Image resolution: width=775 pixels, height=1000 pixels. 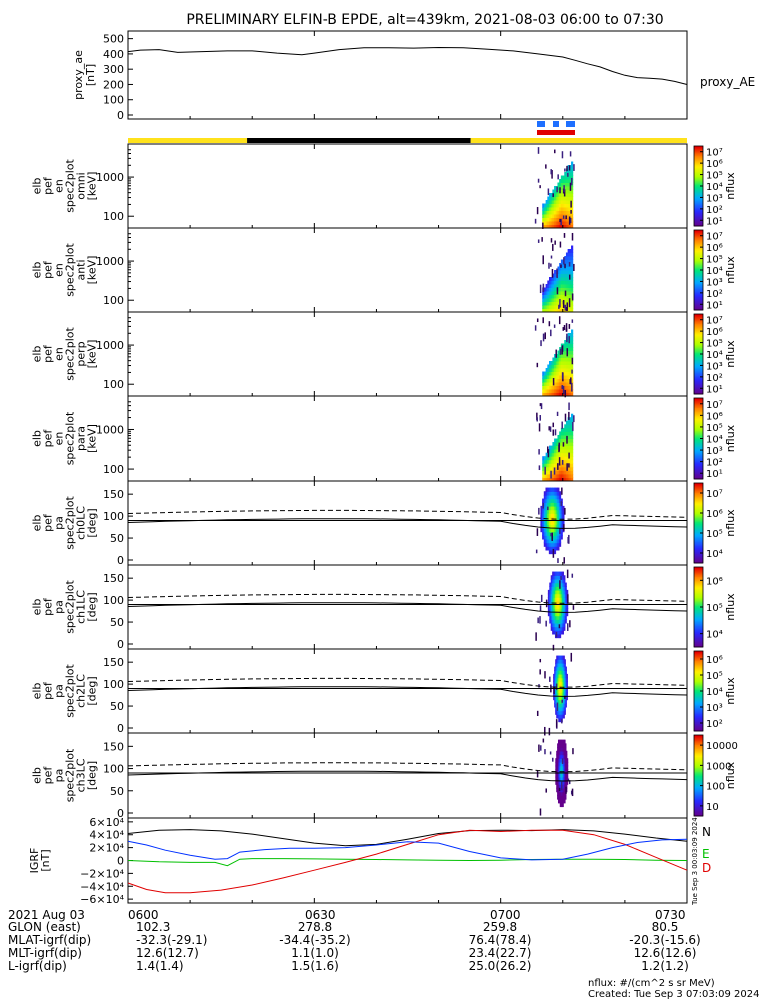 I want to click on y-axis-label-line: en, so click(x=59, y=270).